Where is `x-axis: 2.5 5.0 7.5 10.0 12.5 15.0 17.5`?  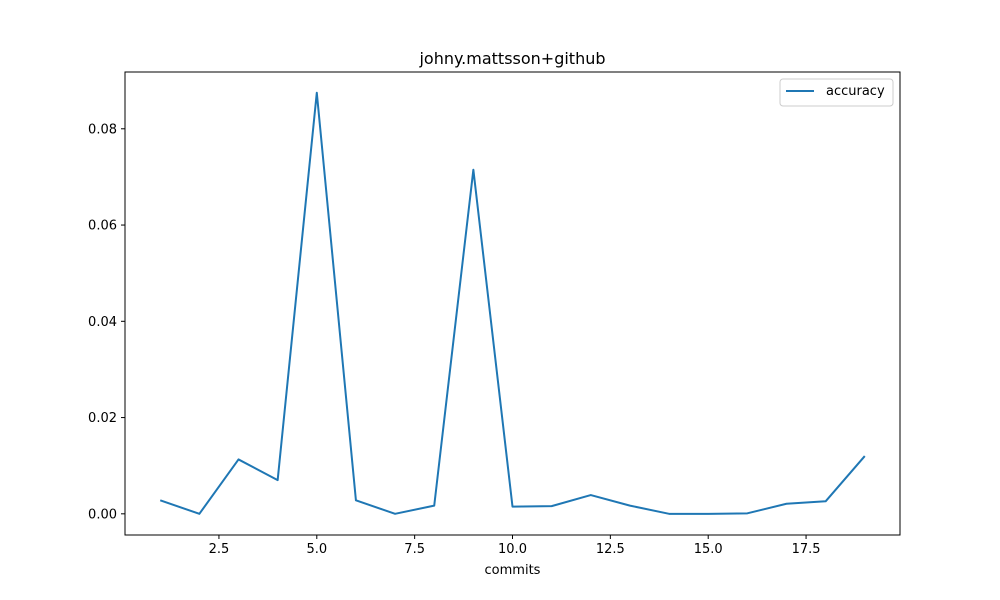 x-axis: 2.5 5.0 7.5 10.0 12.5 15.0 17.5 is located at coordinates (515, 546).